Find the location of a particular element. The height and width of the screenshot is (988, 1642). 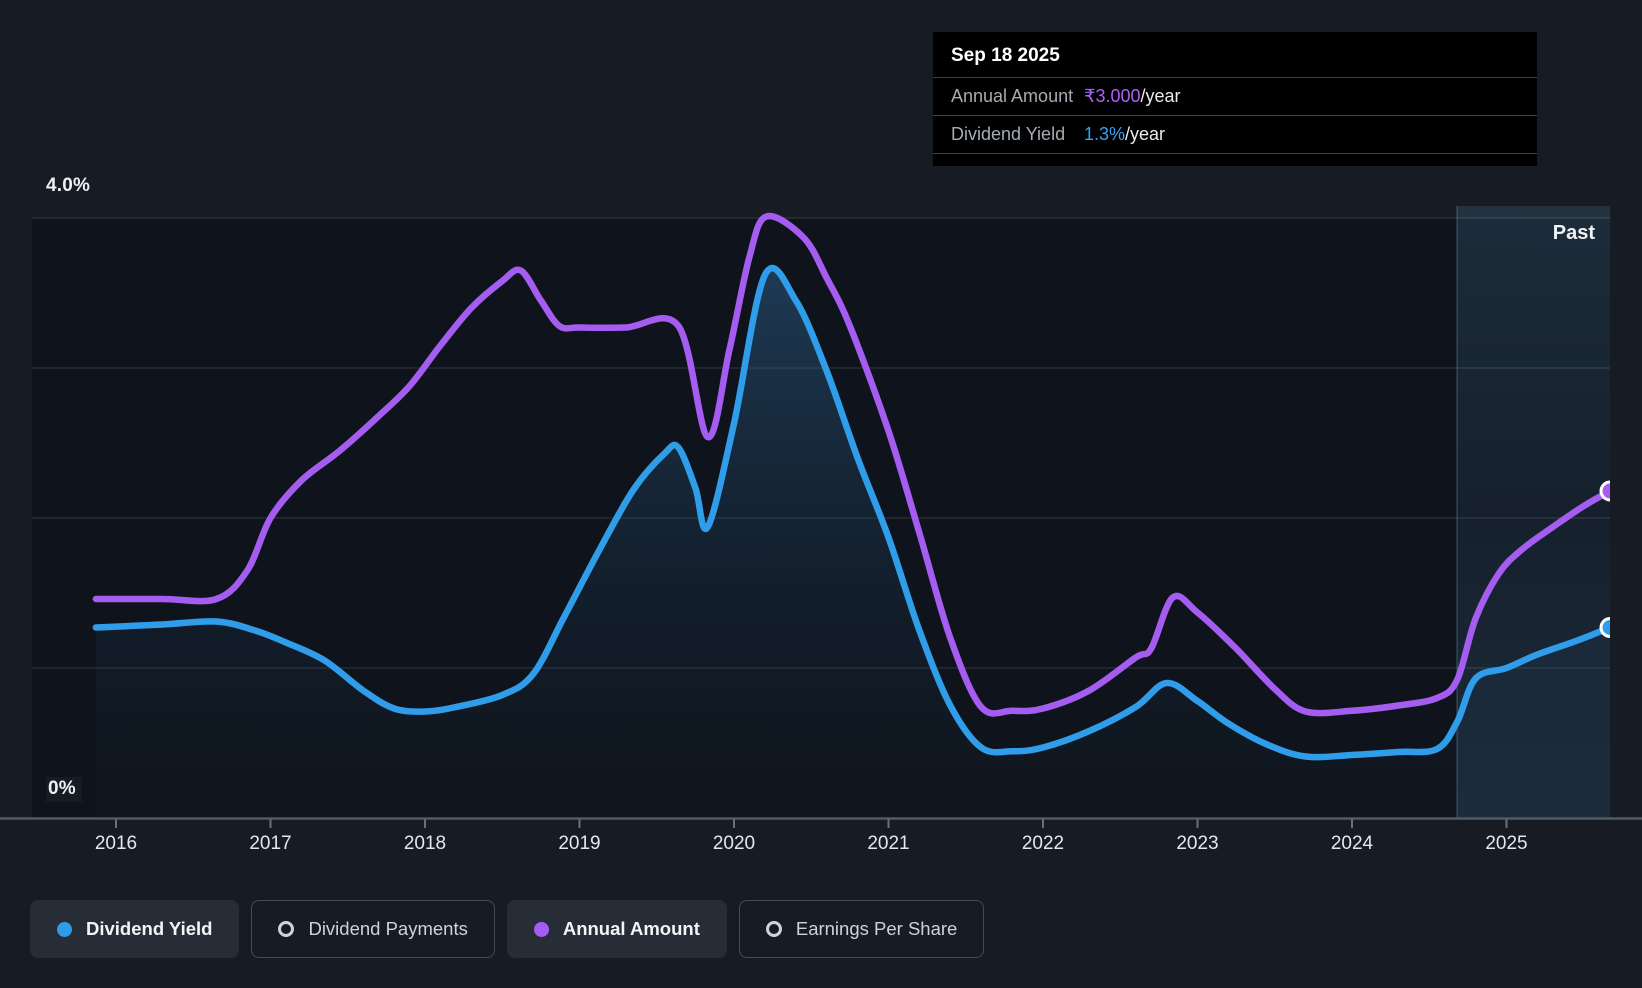

dividend-yield-end-marker is located at coordinates (1604, 627).